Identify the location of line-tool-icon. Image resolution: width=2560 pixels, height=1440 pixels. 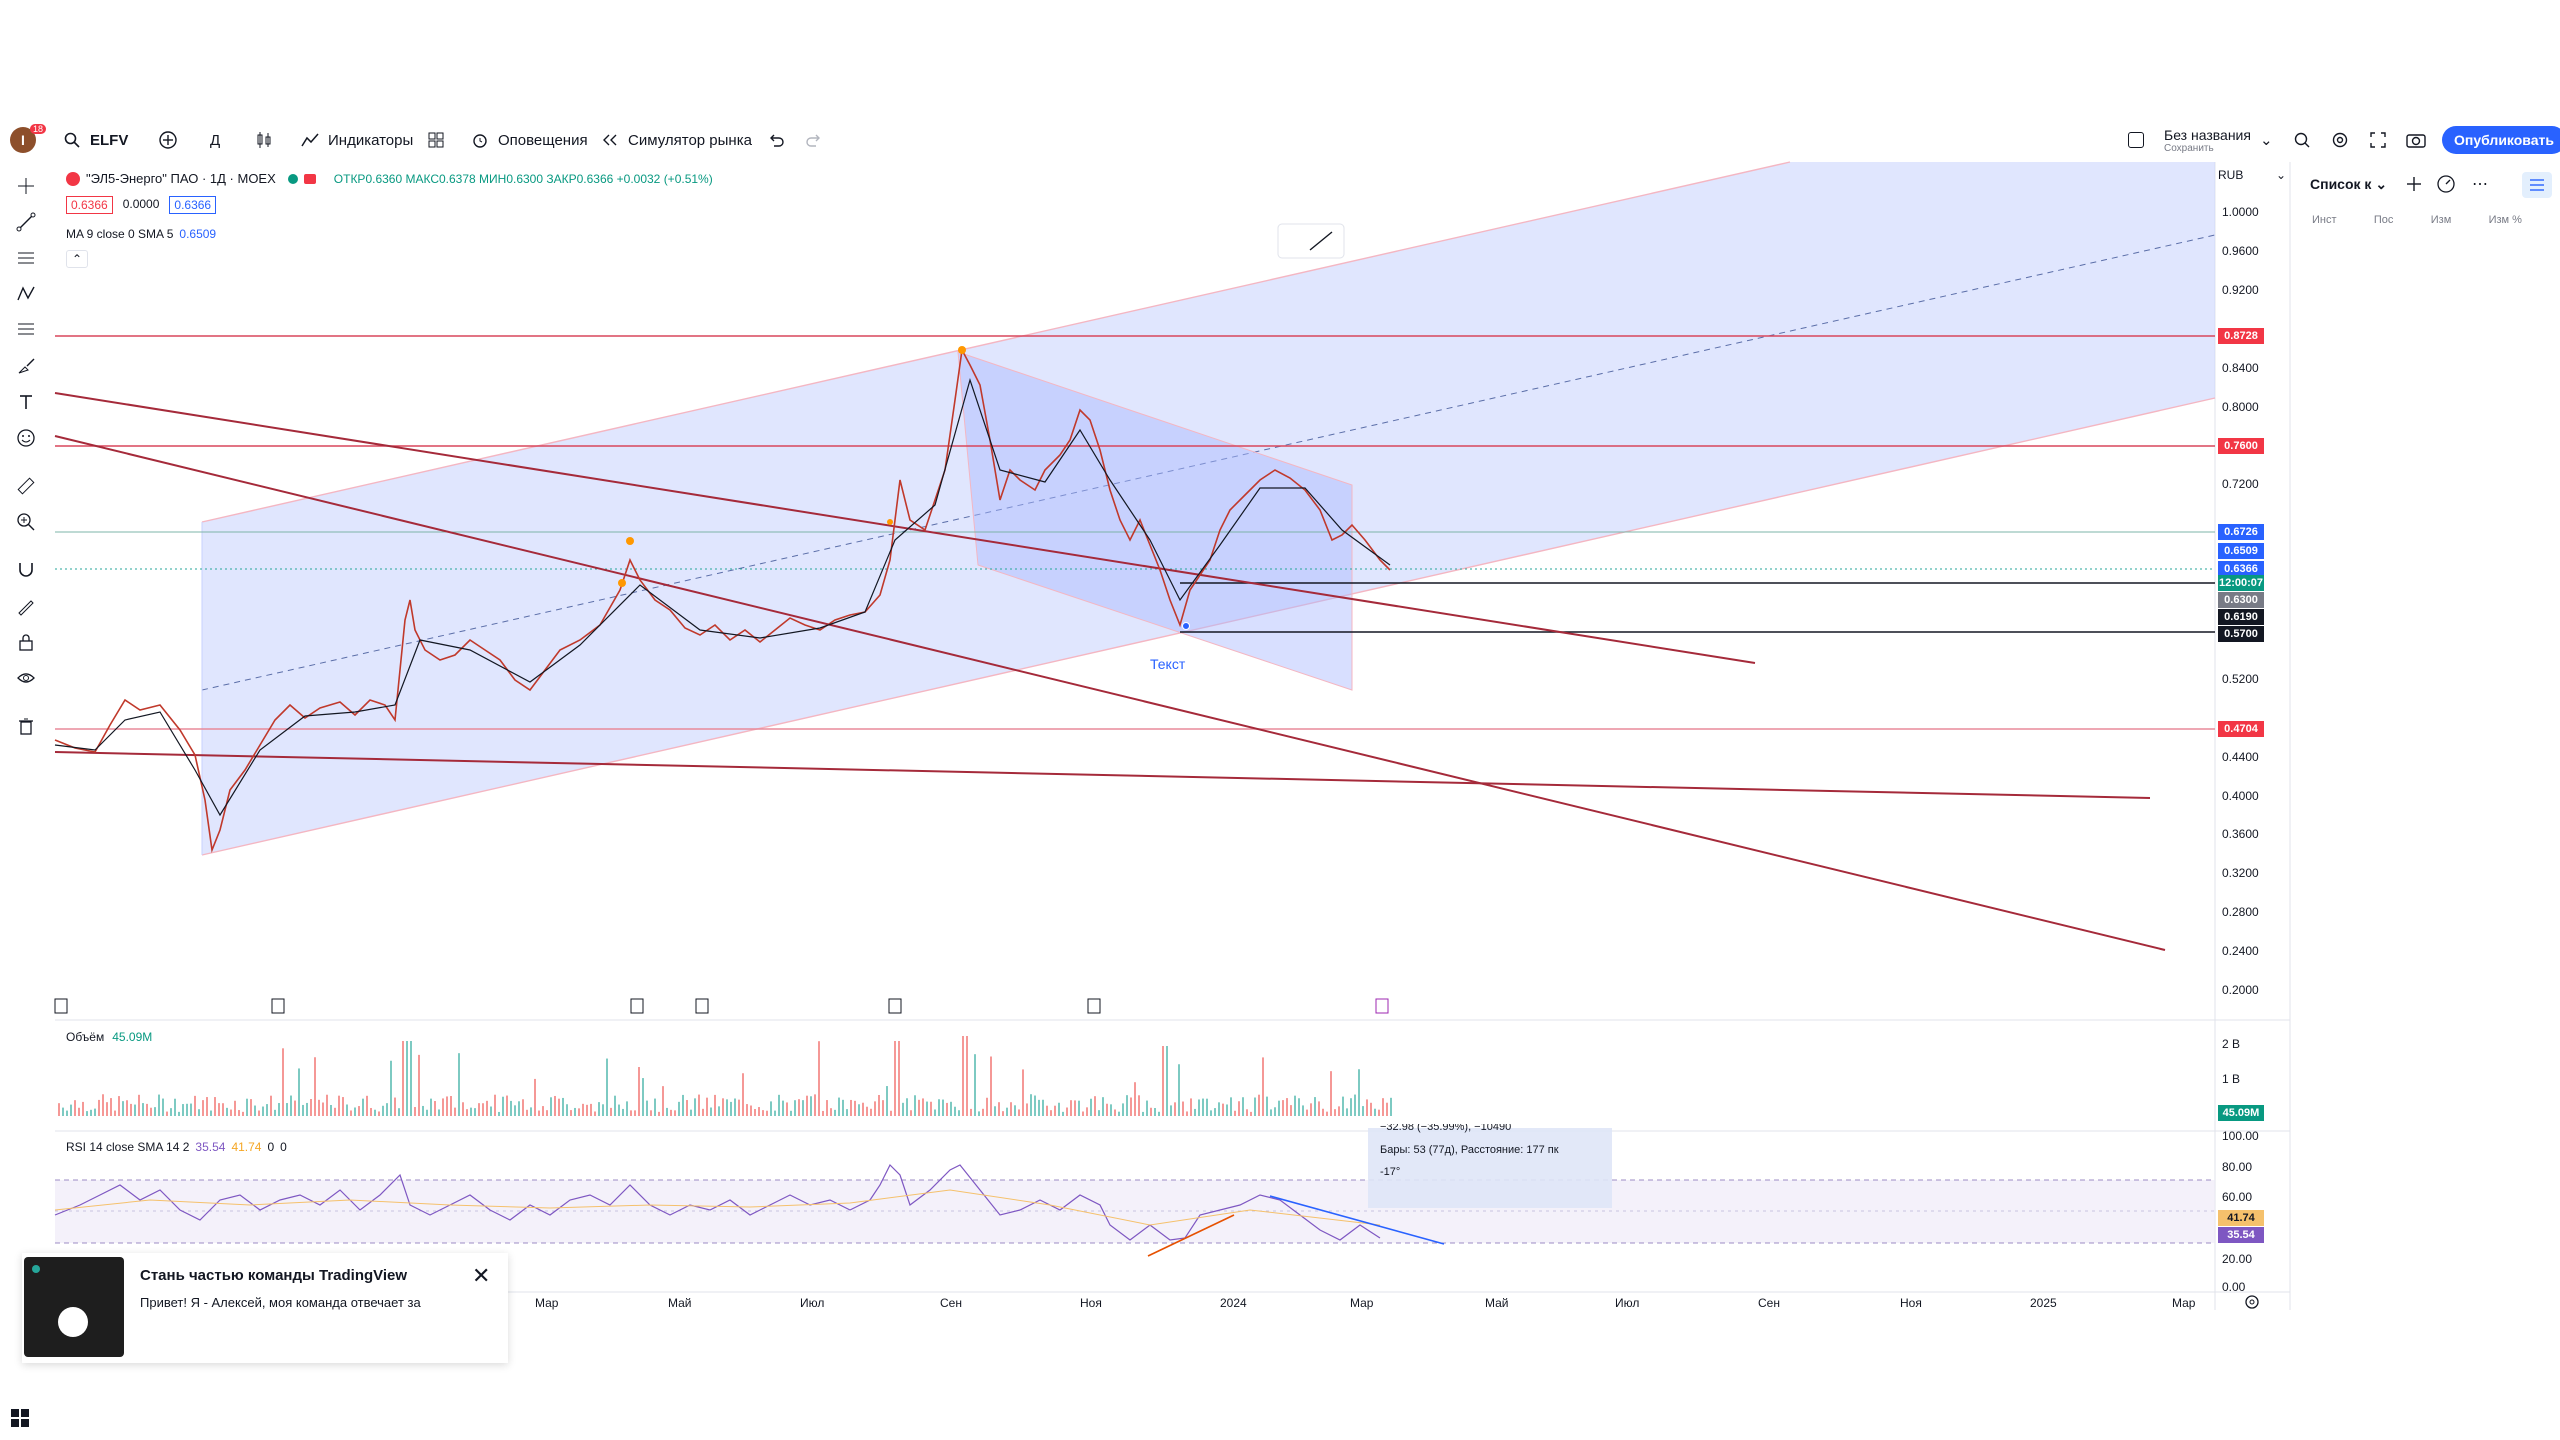
(1321, 241).